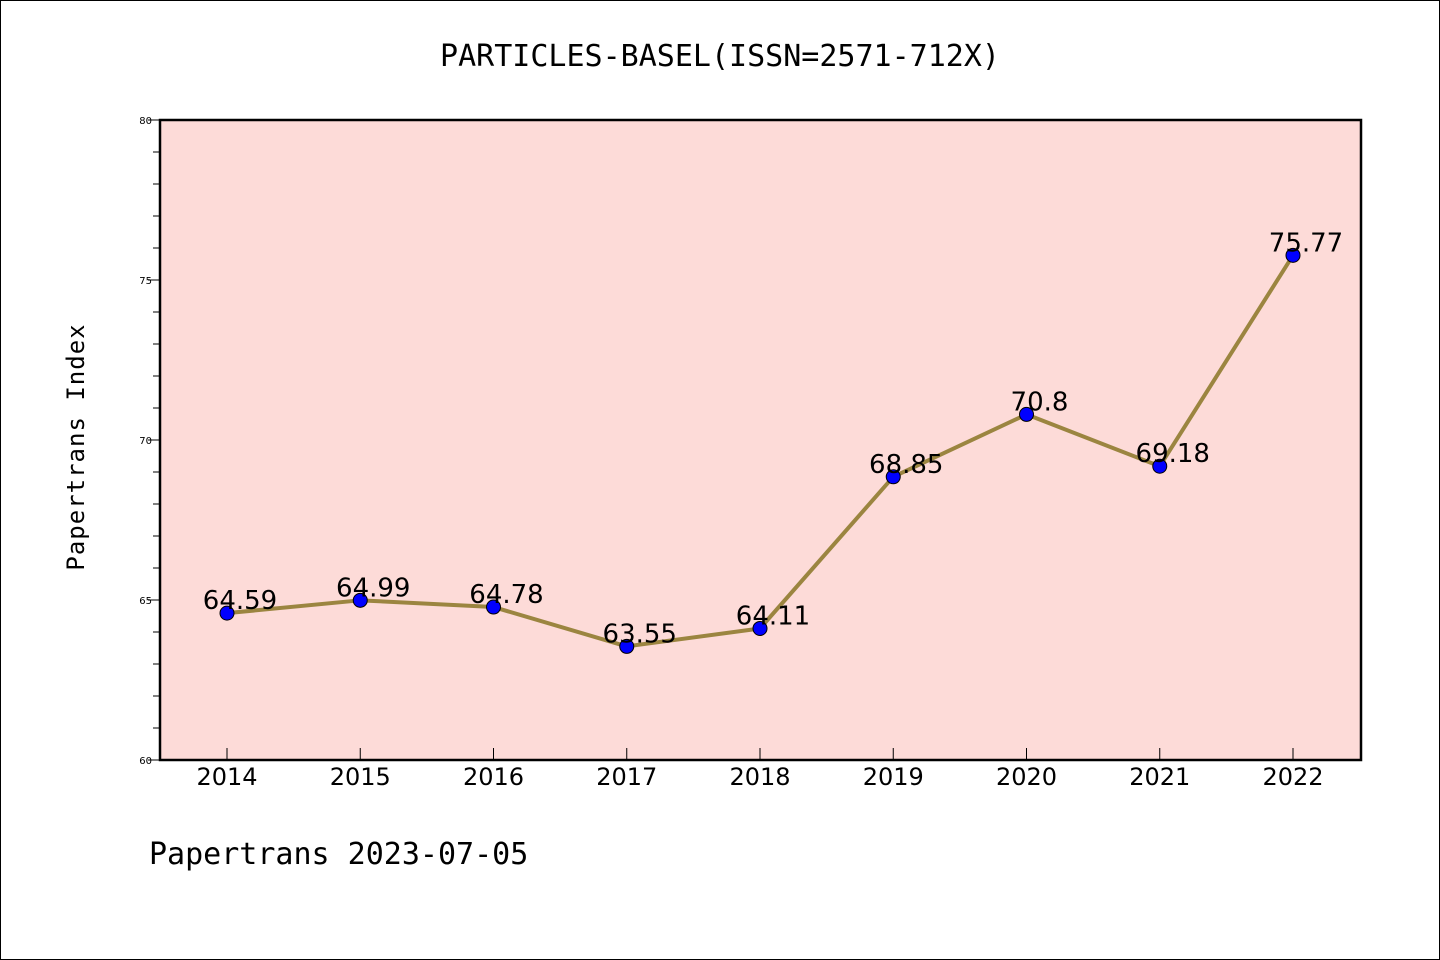 The width and height of the screenshot is (1440, 960). Describe the element at coordinates (360, 777) in the screenshot. I see `x-tick-label: 2015` at that location.